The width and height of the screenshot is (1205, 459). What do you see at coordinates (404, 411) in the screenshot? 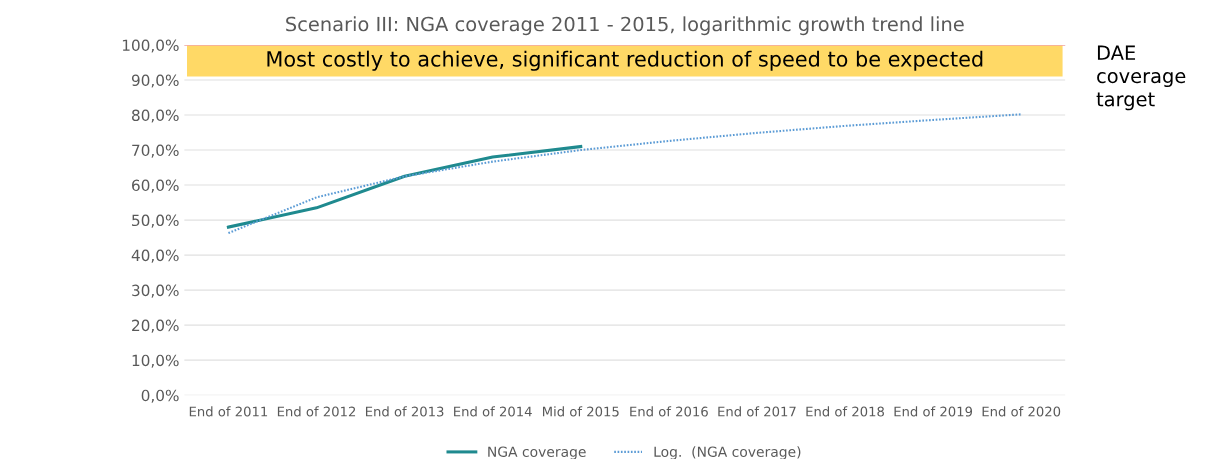
I see `x-tick-label: End of 2013` at bounding box center [404, 411].